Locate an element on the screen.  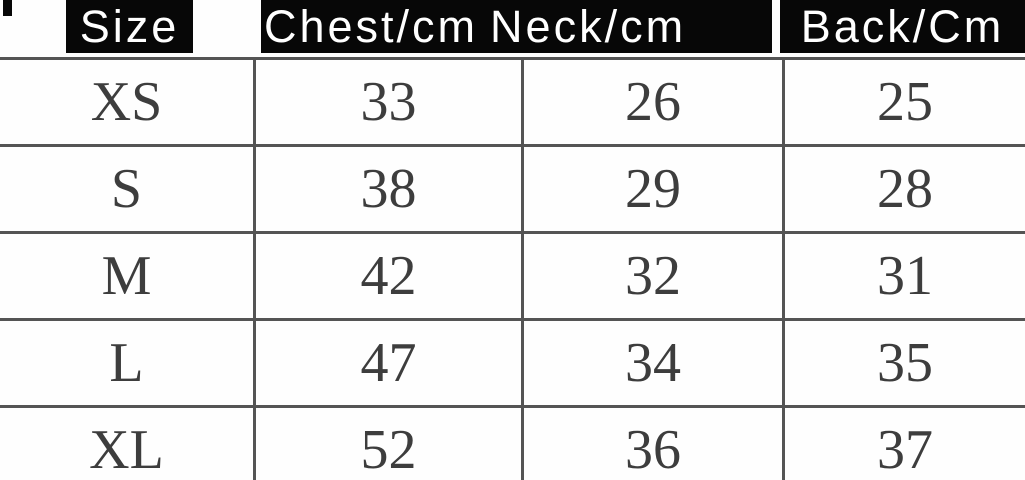
neck-cell: 26 is located at coordinates (651, 102).